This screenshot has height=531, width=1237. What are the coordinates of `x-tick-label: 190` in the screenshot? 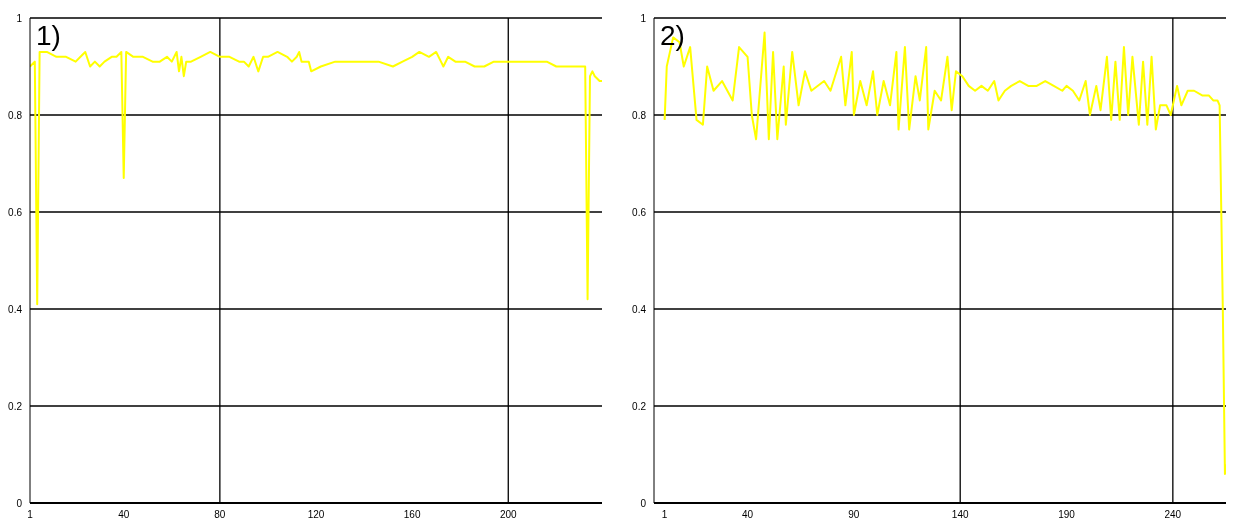 It's located at (1067, 515).